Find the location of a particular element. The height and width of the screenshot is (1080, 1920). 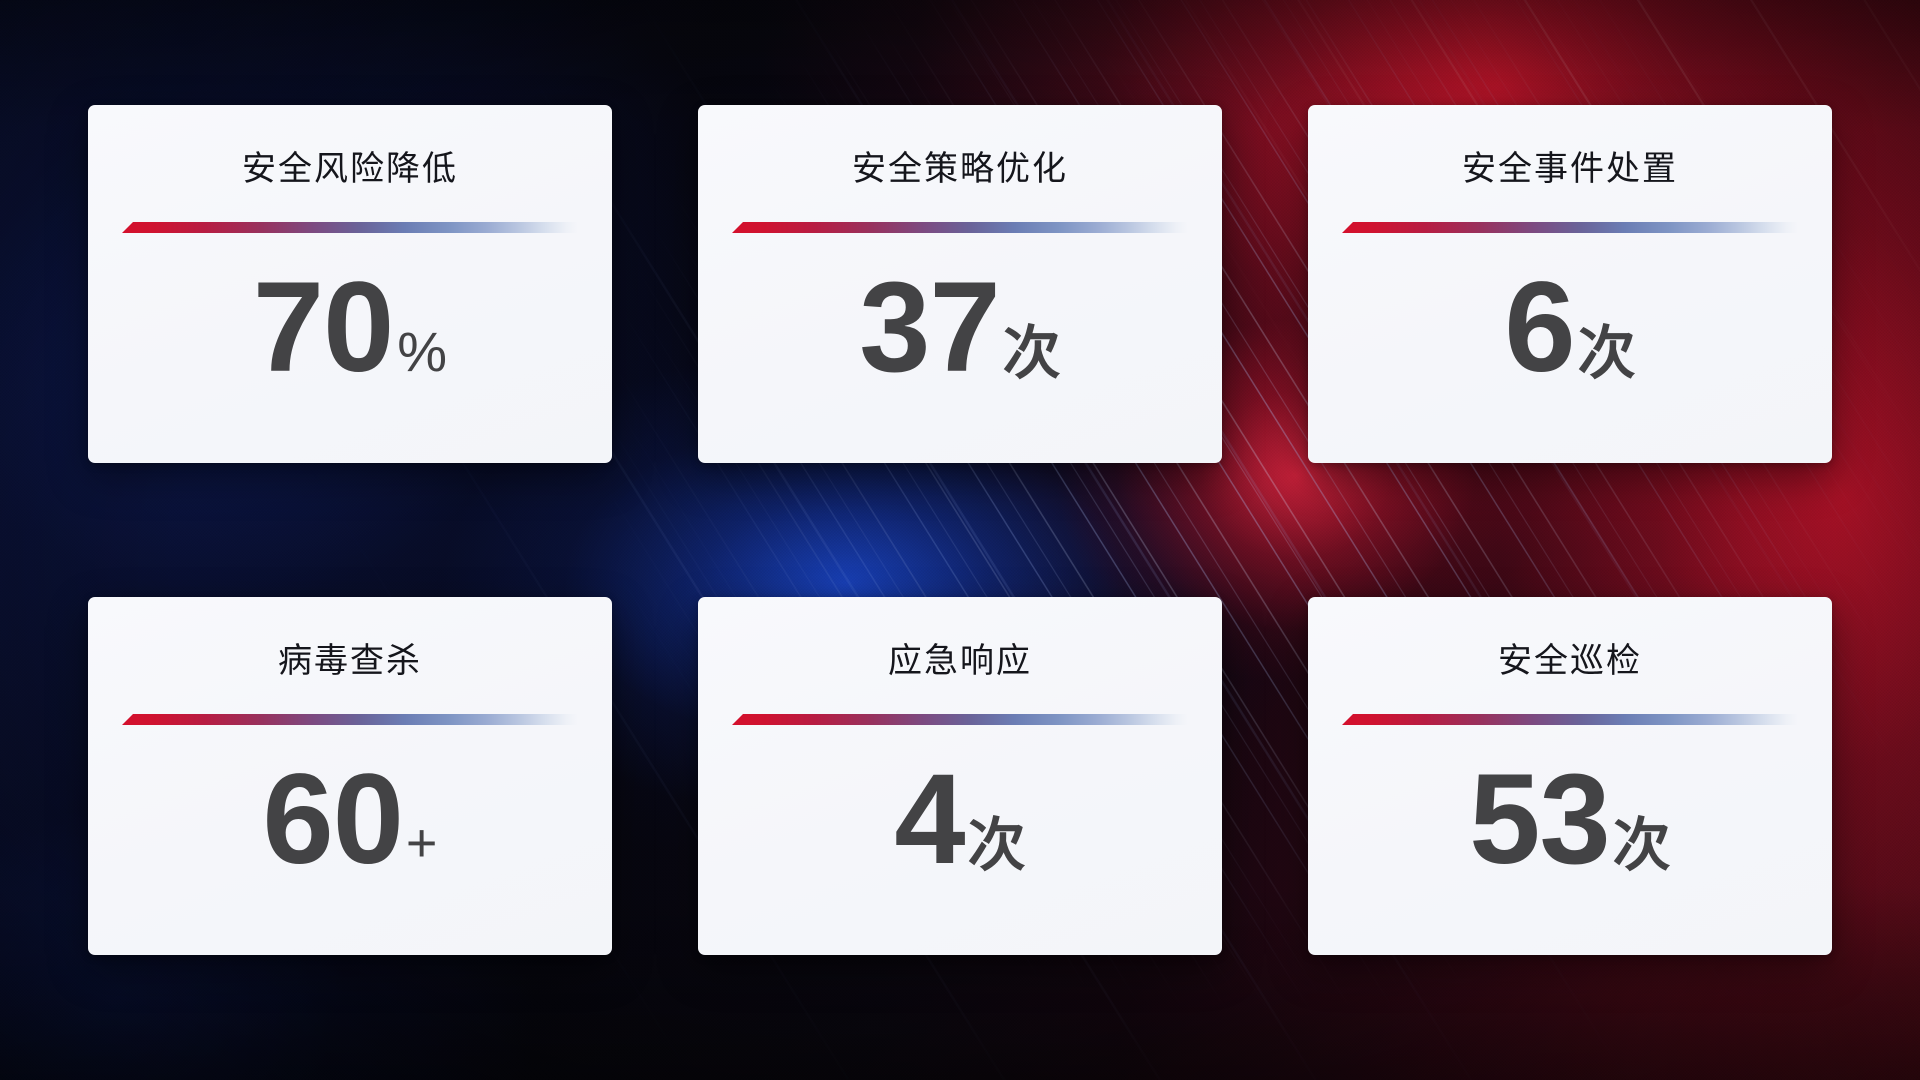

metric-card-security-incident-handling: 安全事件处置 6 次 is located at coordinates (1570, 284).